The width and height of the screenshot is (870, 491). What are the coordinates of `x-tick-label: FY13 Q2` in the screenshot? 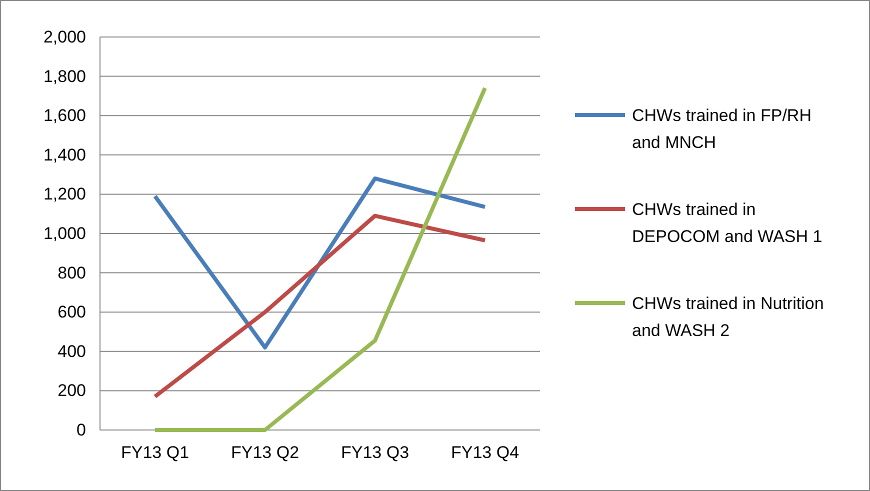 It's located at (265, 452).